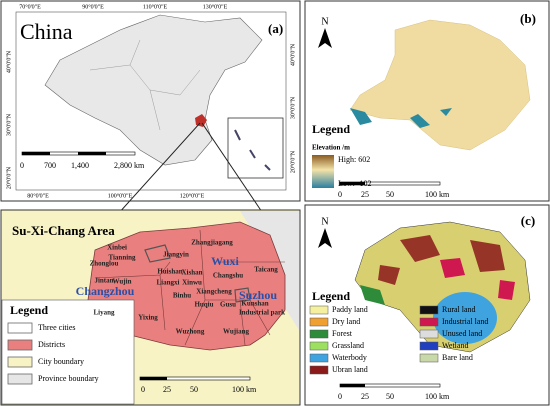 Image resolution: width=550 pixels, height=406 pixels. I want to click on district-label: Wujin, so click(122, 282).